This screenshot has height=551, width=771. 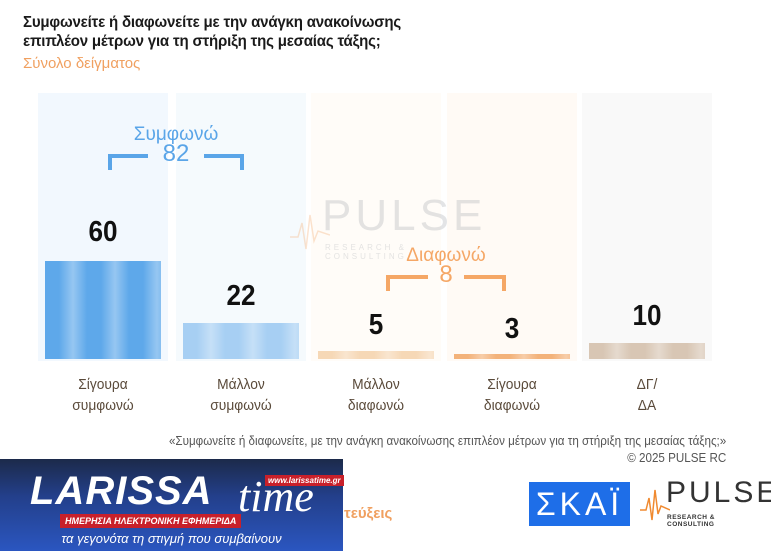 I want to click on group-disagree-total: 8, so click(x=446, y=274).